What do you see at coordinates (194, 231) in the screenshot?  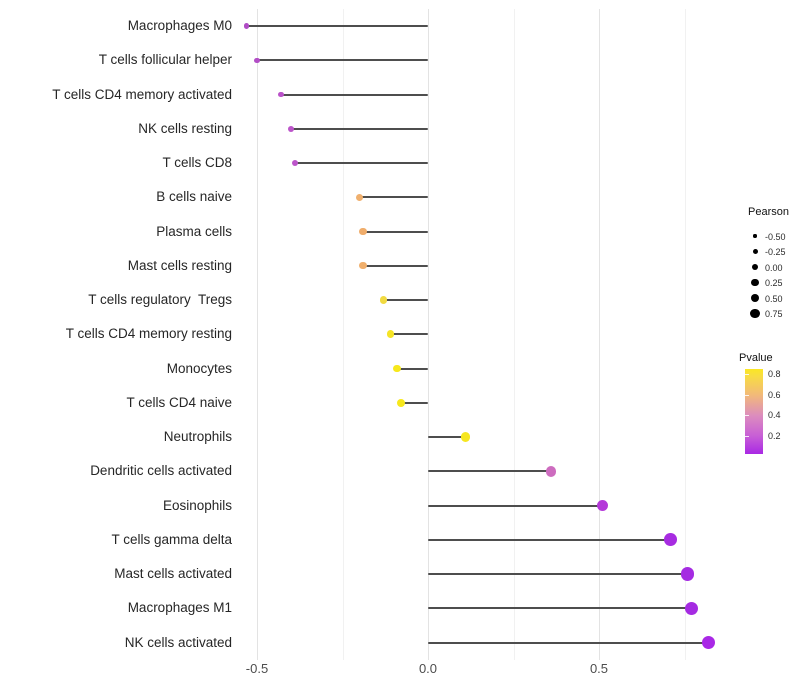 I see `category-label: Plasma cells` at bounding box center [194, 231].